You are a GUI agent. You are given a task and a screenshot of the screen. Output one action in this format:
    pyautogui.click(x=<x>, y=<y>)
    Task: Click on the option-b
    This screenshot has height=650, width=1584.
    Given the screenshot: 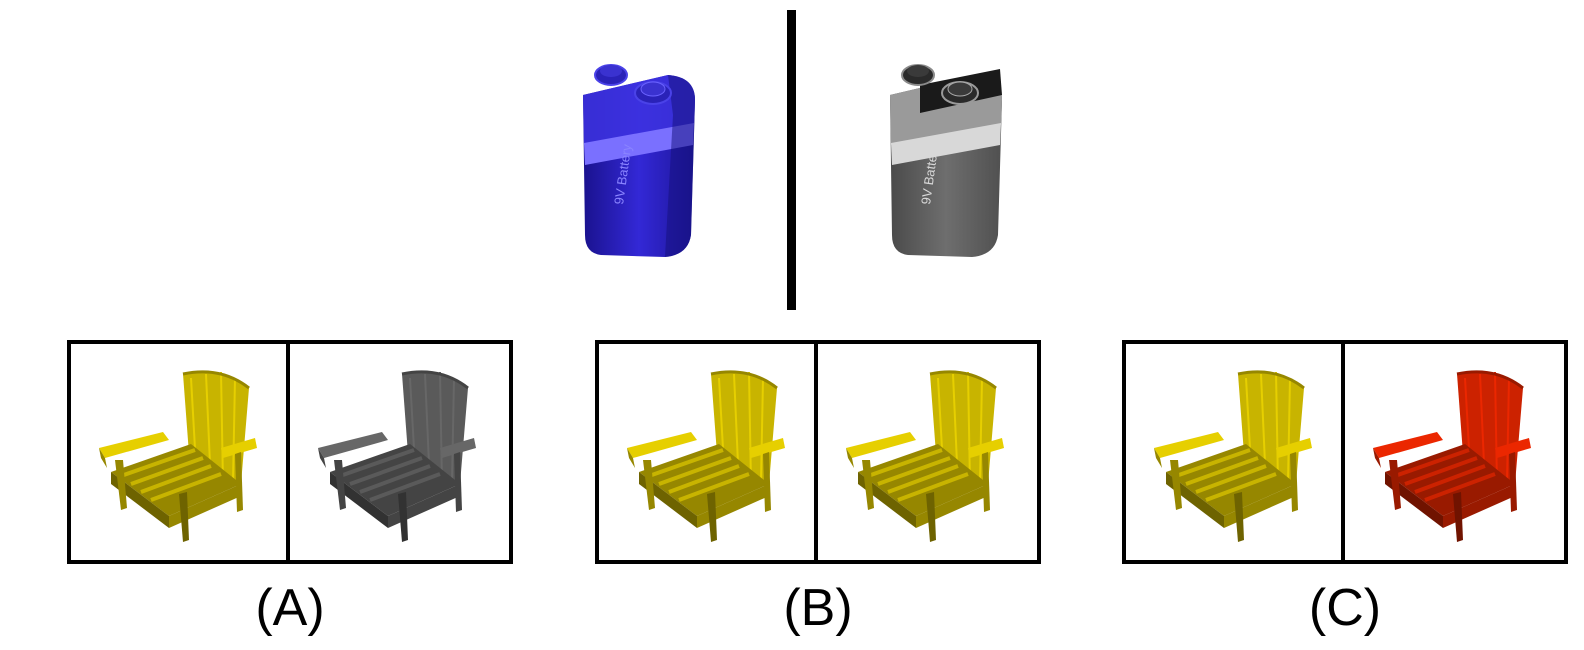 What is the action you would take?
    pyautogui.click(x=818, y=452)
    